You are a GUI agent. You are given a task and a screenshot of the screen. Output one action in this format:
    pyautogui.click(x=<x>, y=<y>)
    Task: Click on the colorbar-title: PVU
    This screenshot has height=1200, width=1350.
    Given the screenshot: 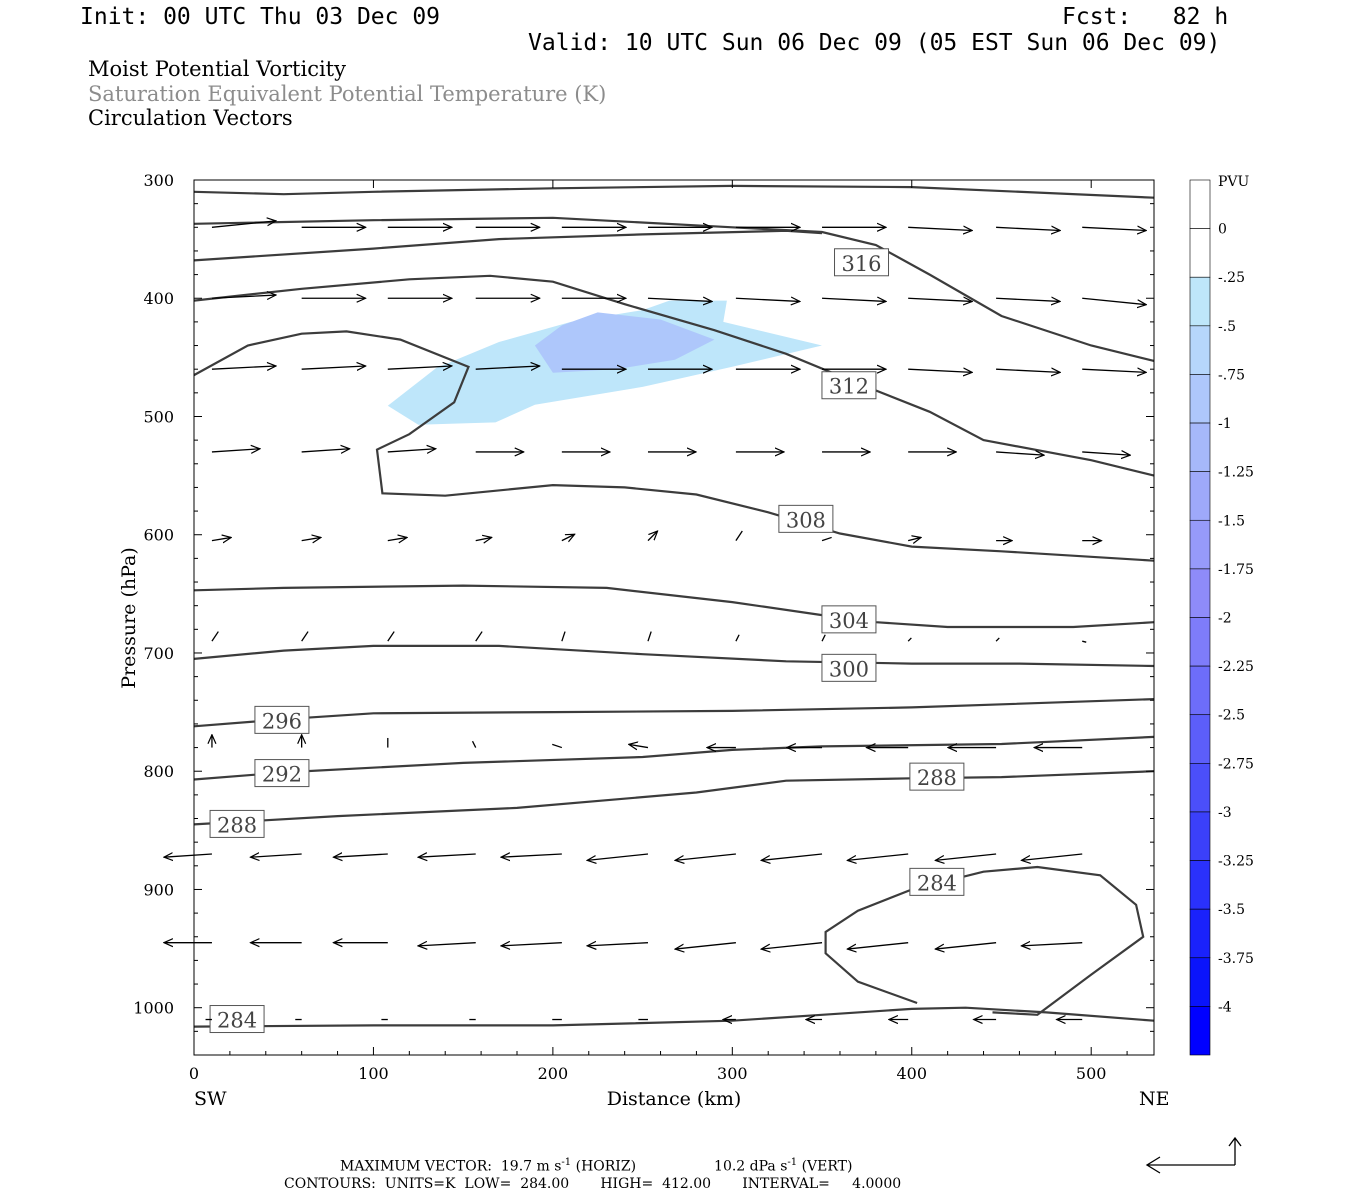 What is the action you would take?
    pyautogui.click(x=1234, y=182)
    